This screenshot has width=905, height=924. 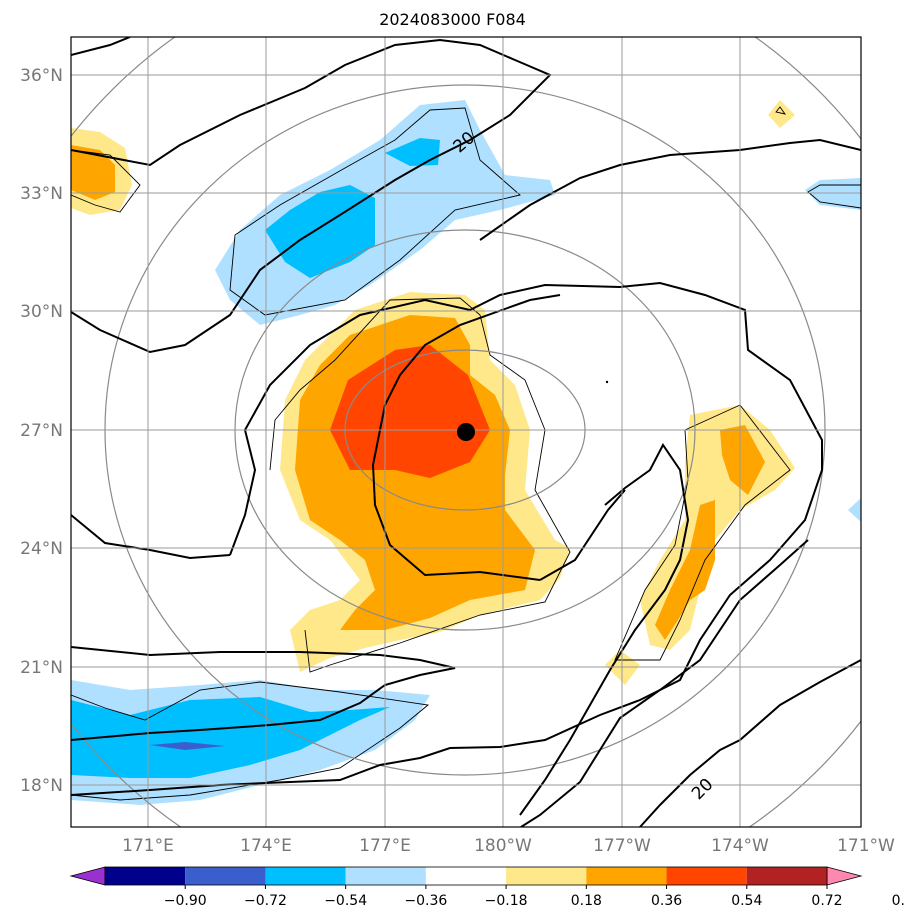 I want to click on colorbar-label: 0.18, so click(x=586, y=901).